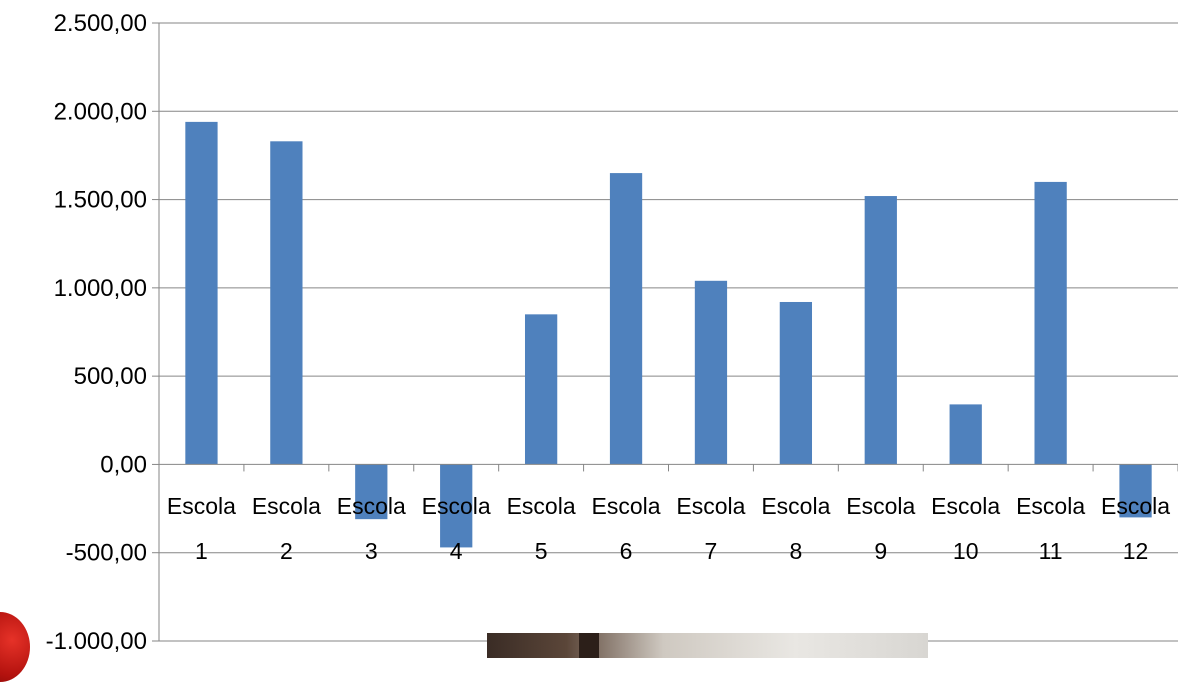 This screenshot has height=682, width=1178. I want to click on x-tick-label-line: 11, so click(1051, 551).